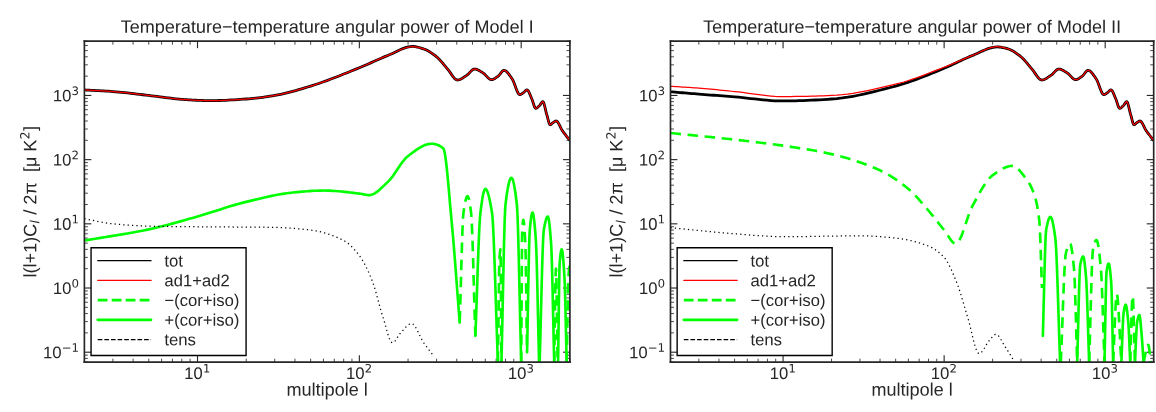 This screenshot has width=1156, height=412. What do you see at coordinates (911, 28) in the screenshot?
I see `chart-title: Temperature−temperature angular power of Model II` at bounding box center [911, 28].